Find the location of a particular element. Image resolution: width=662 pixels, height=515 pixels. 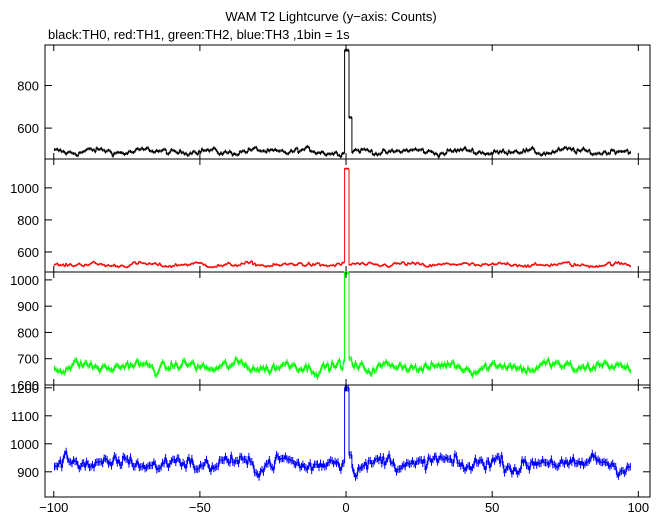

y-tick-label: 1200 is located at coordinates (24, 388).